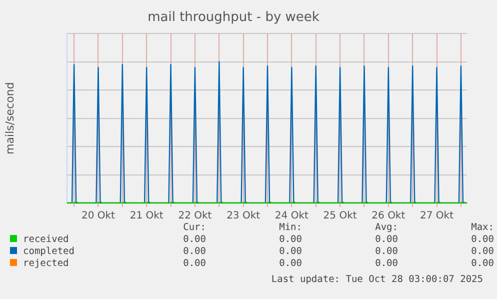 The width and height of the screenshot is (497, 299). I want to click on x-tick-label: 21 Okt, so click(147, 216).